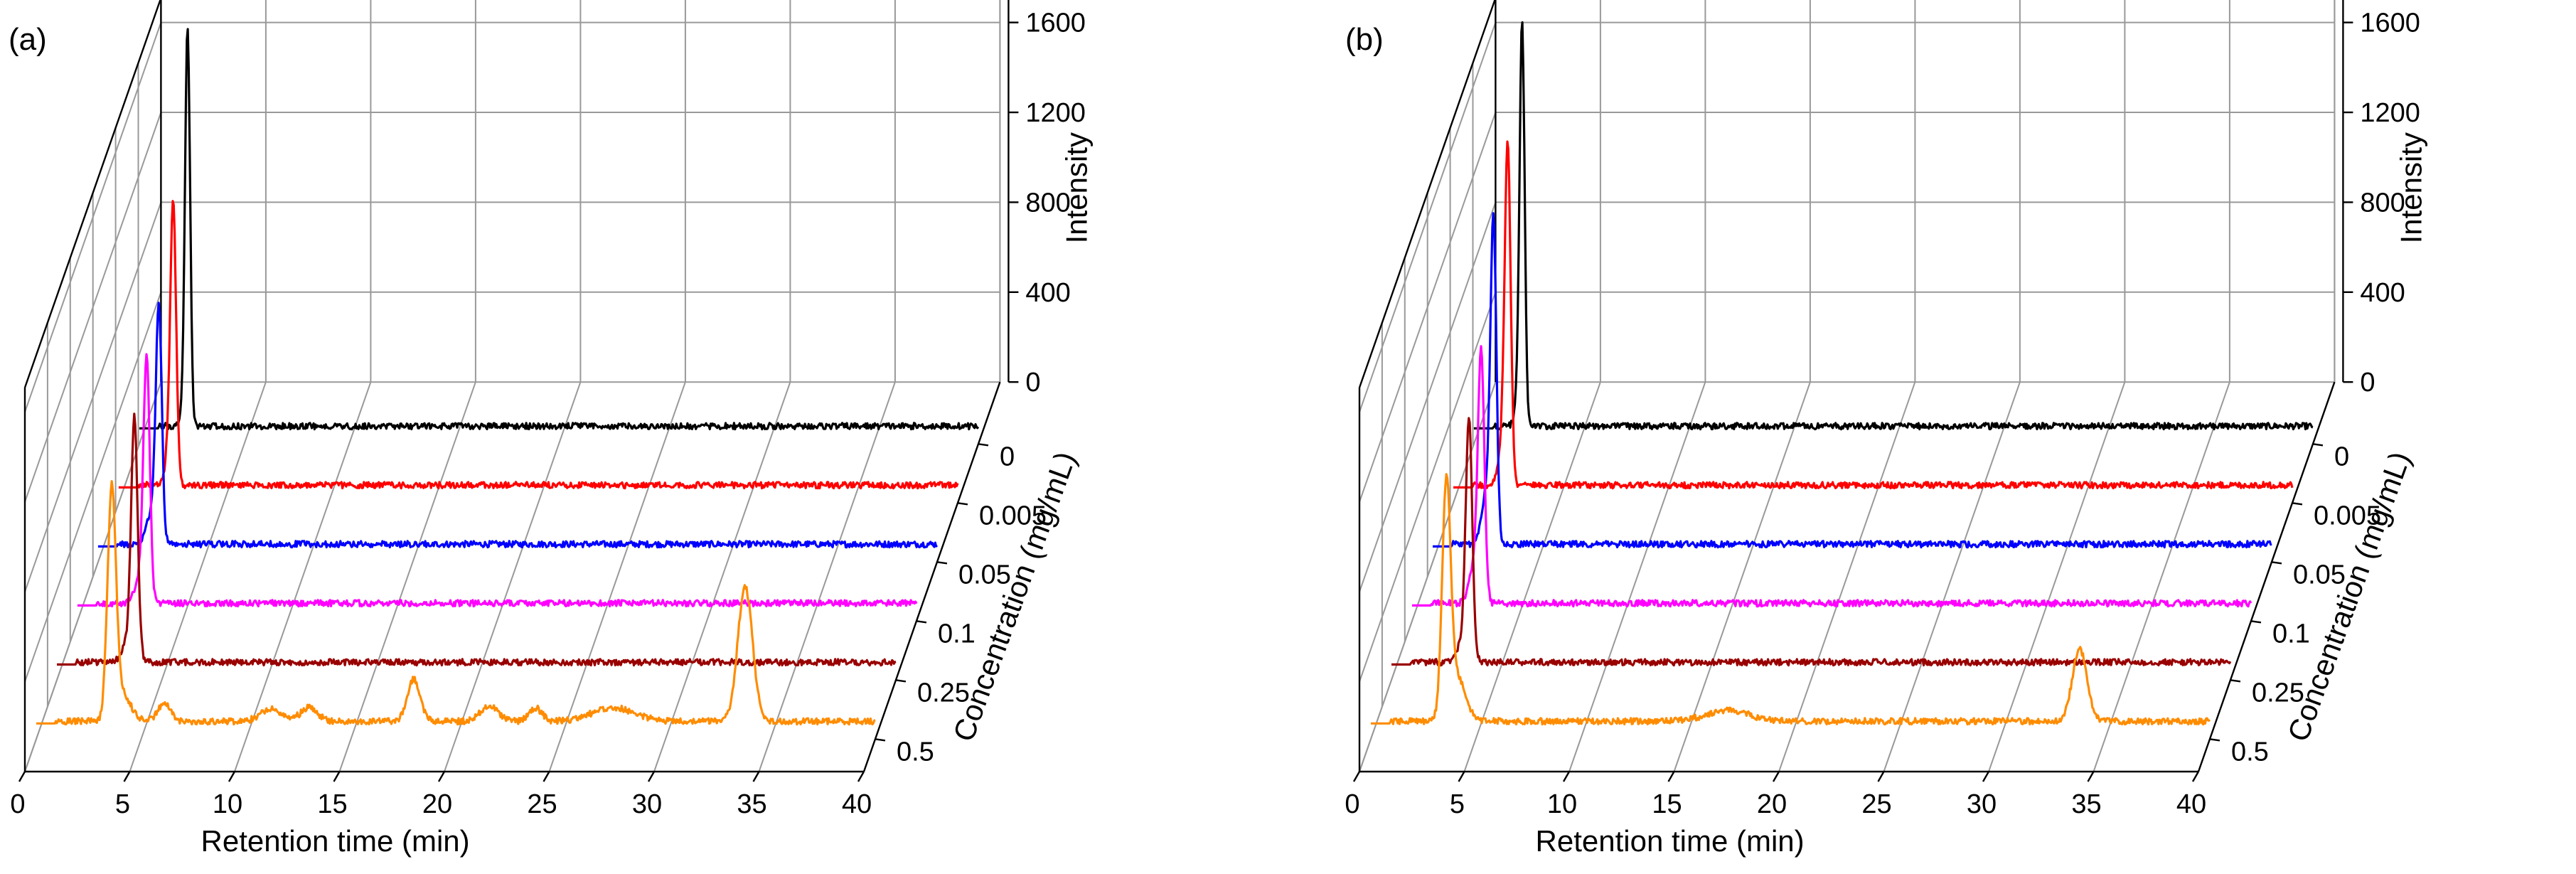 Image resolution: width=2576 pixels, height=874 pixels. I want to click on depth-tick-label: 0, so click(2341, 456).